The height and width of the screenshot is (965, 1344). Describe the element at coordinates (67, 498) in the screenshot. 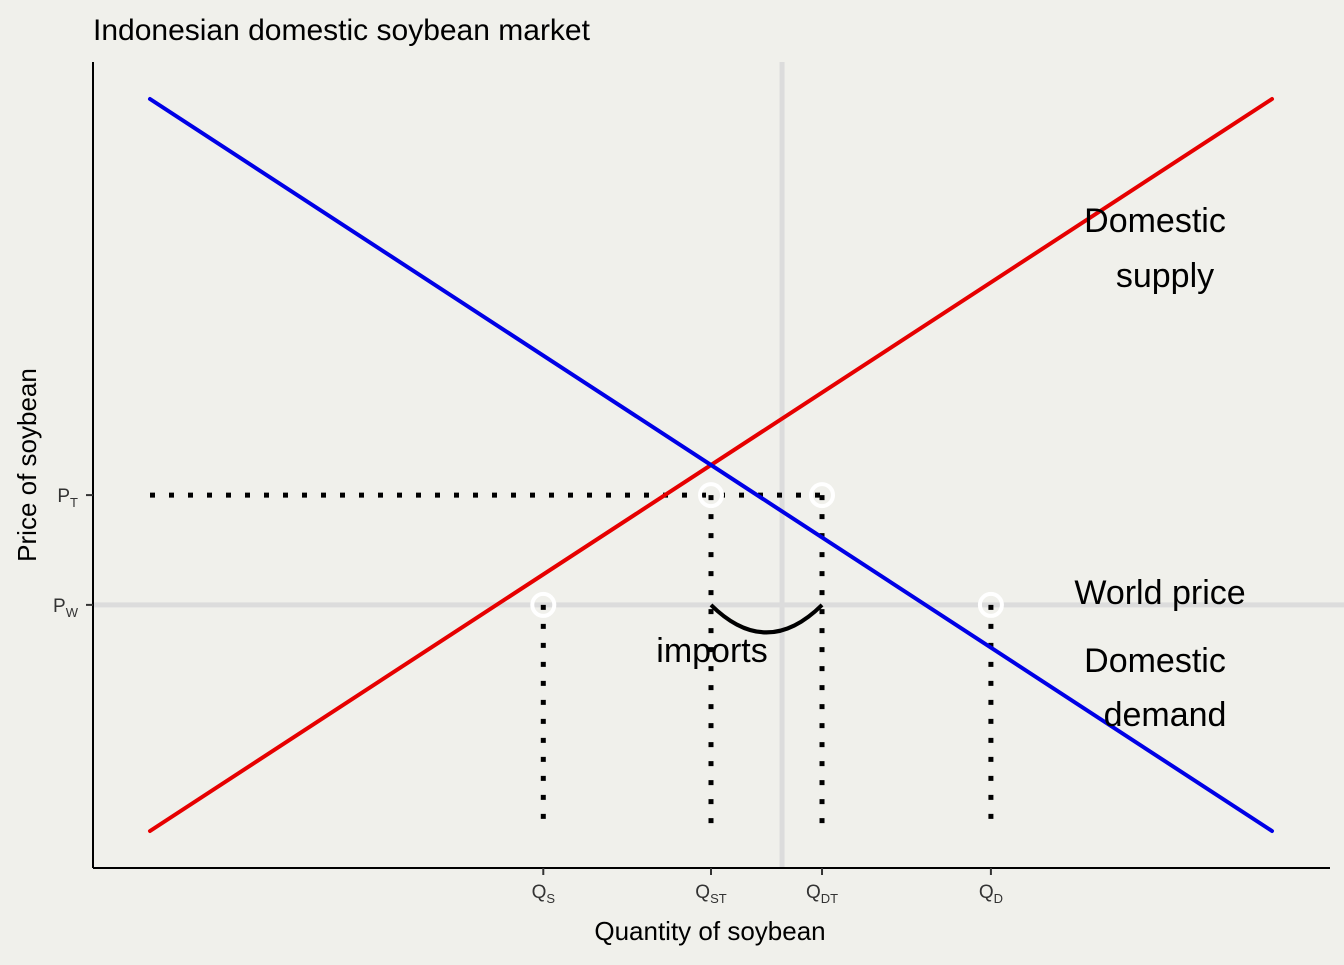

I see `y-tick-label-t: PT` at that location.